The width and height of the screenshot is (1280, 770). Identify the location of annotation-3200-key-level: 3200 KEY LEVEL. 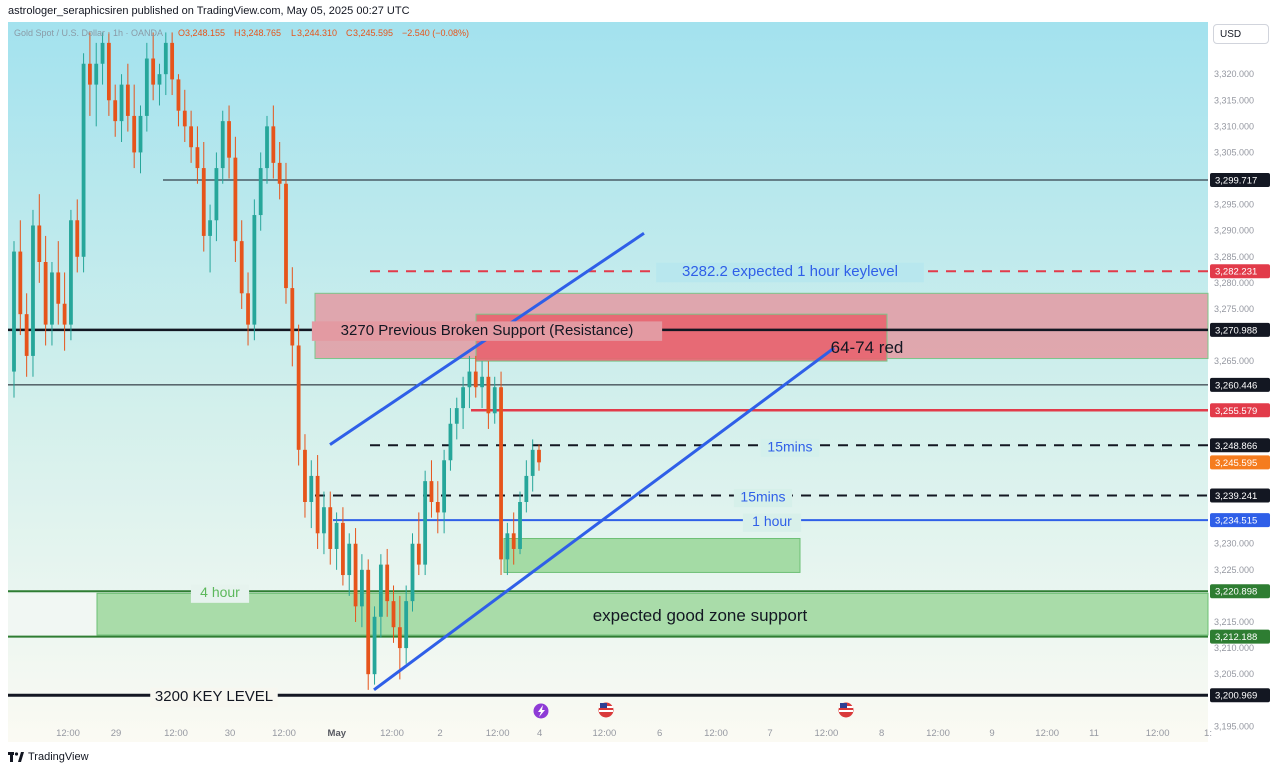
(214, 696).